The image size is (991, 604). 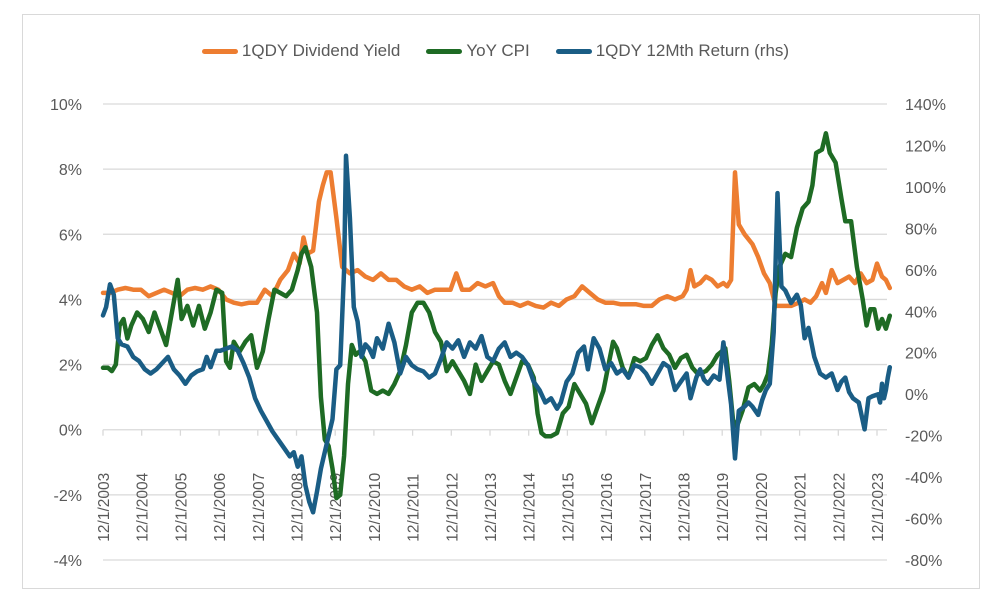 What do you see at coordinates (607, 507) in the screenshot?
I see `x-tick-label: 12/1/2016` at bounding box center [607, 507].